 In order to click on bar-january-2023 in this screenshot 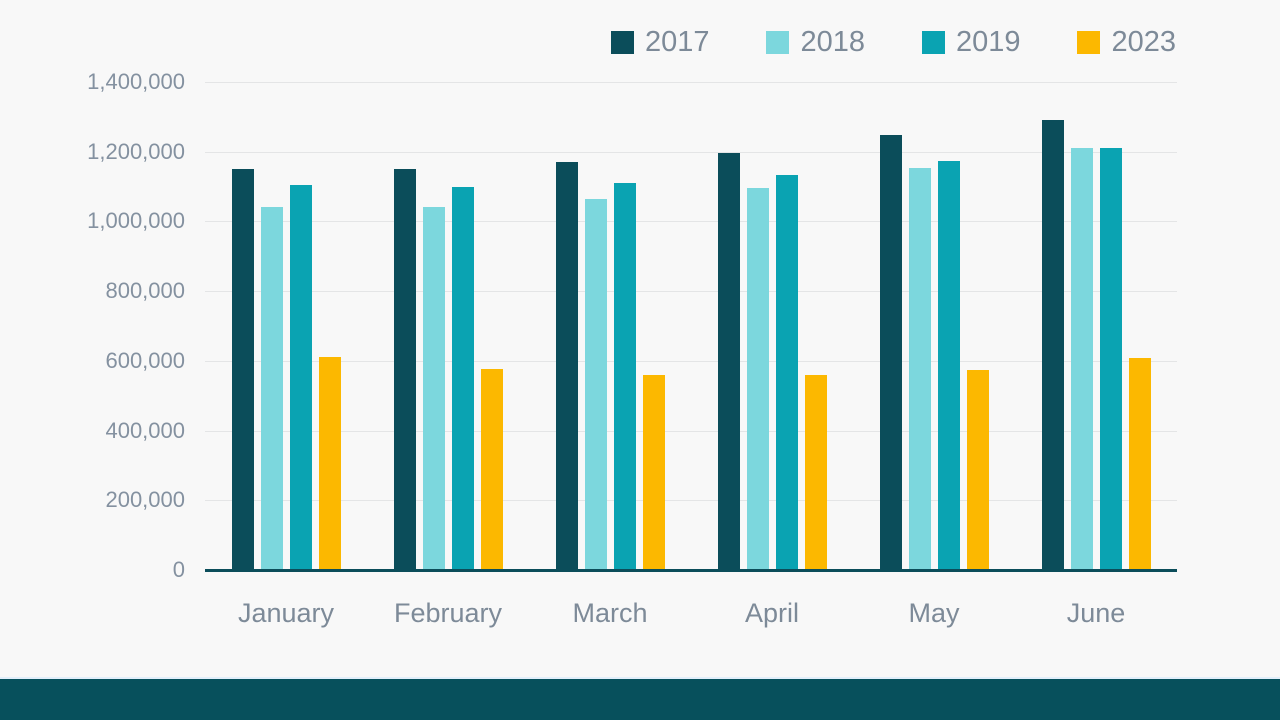, I will do `click(330, 463)`.